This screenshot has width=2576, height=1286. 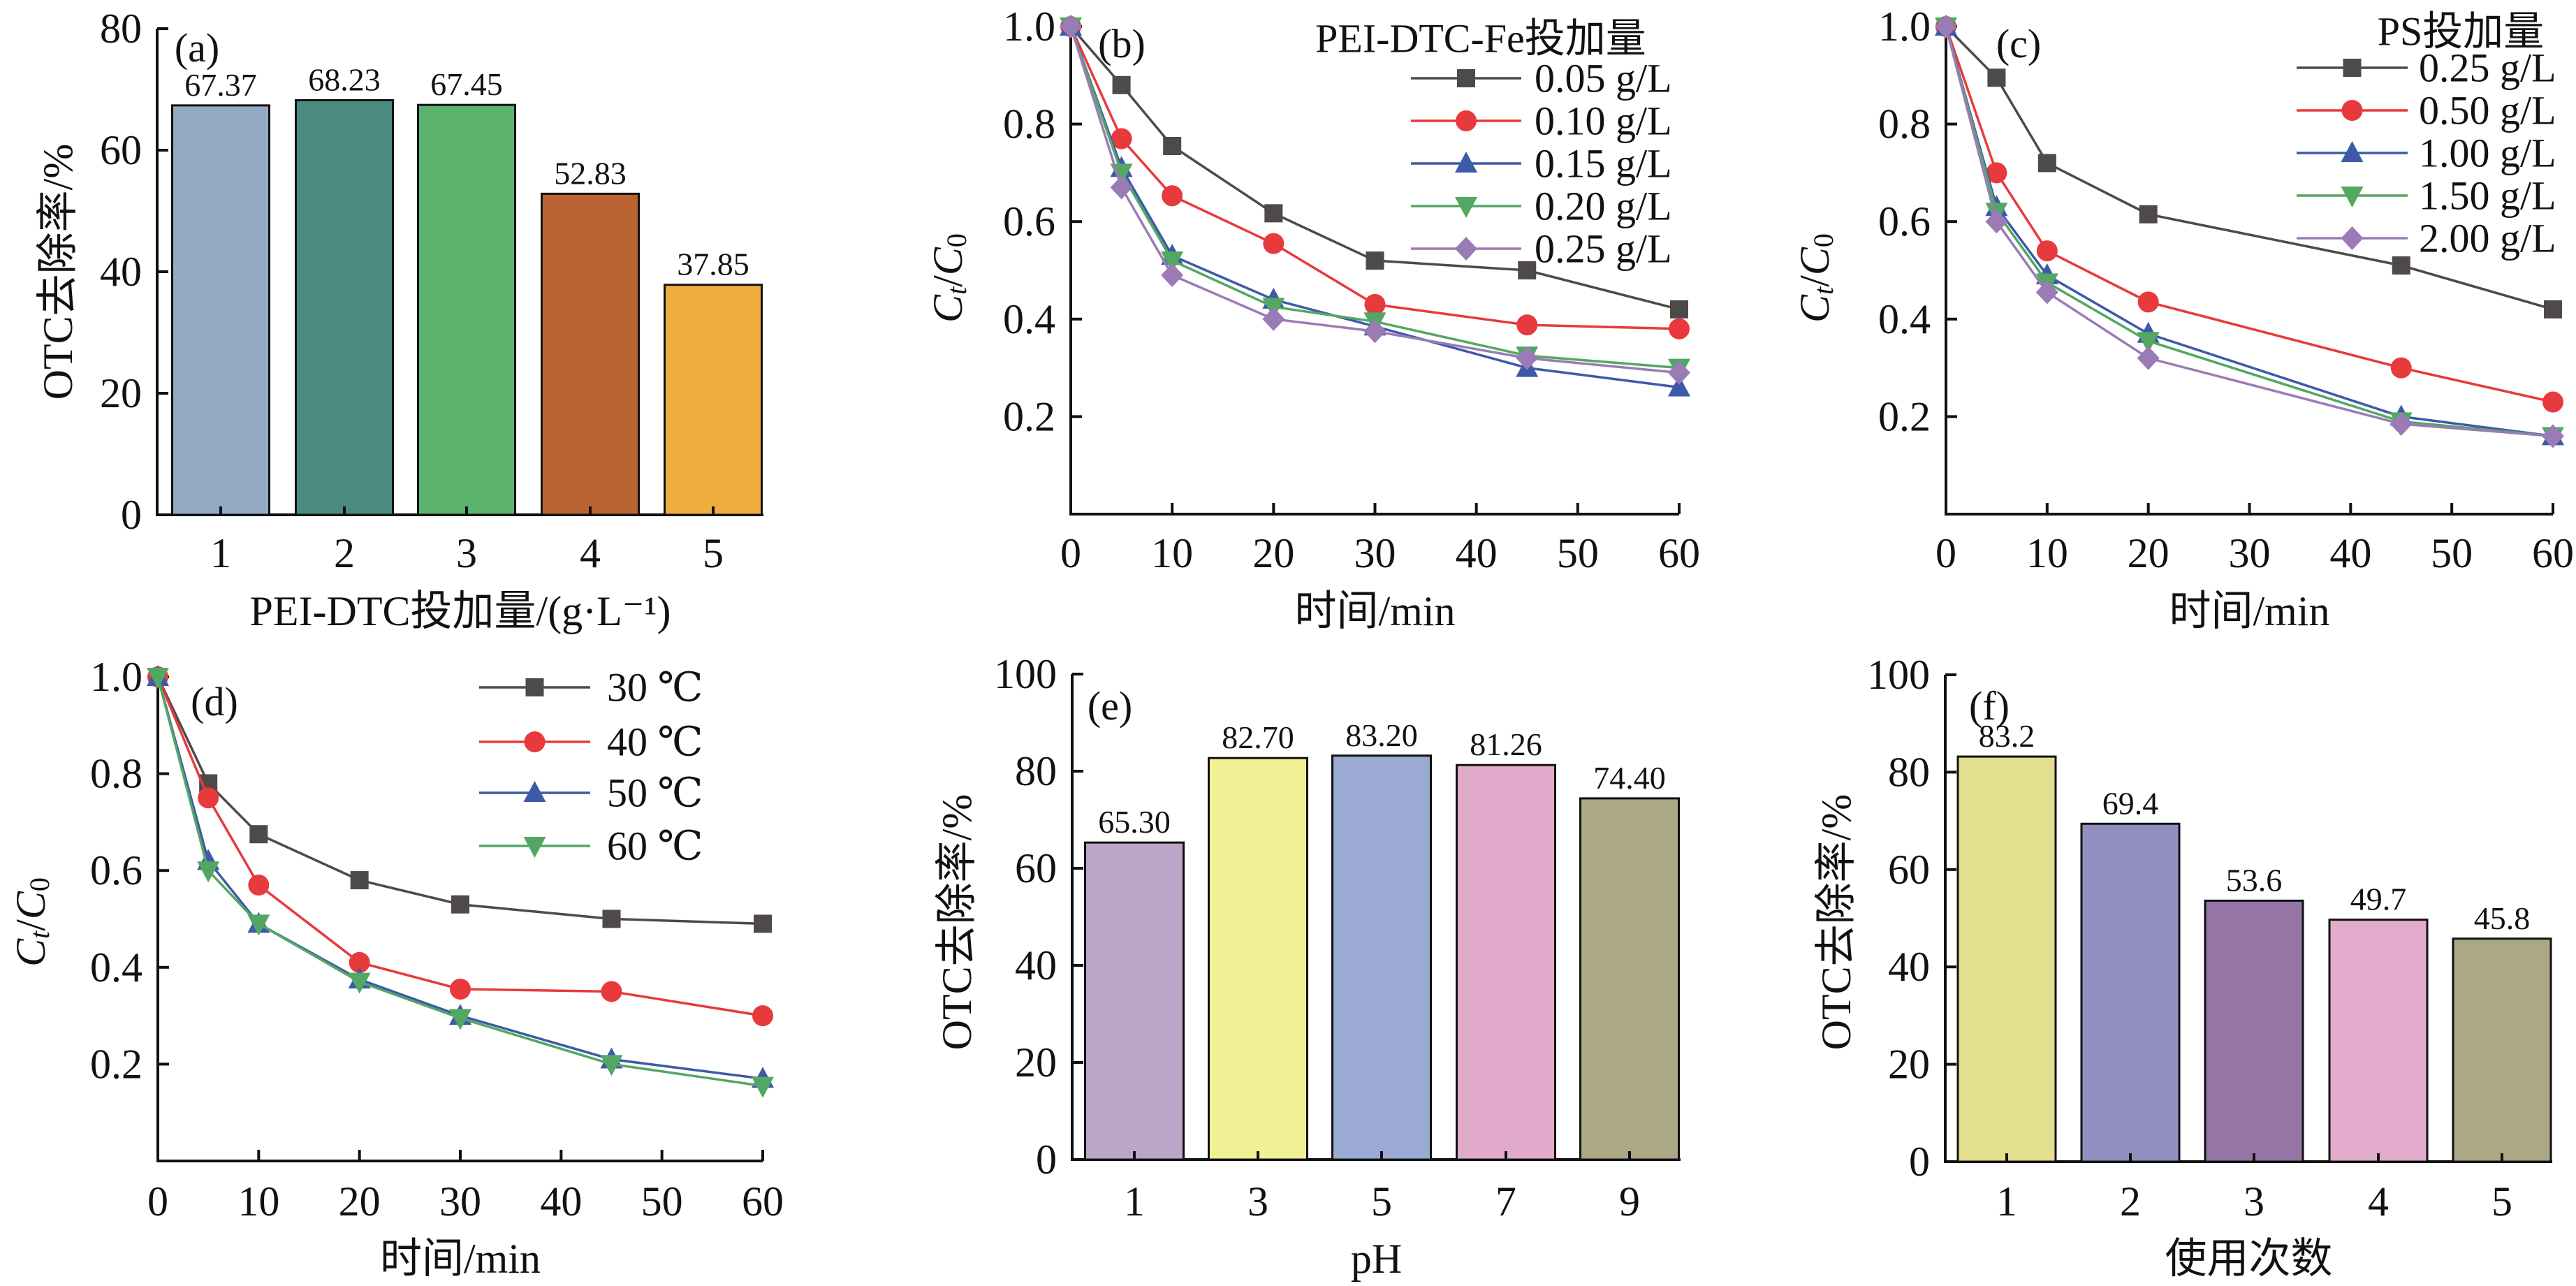 What do you see at coordinates (1629, 1201) in the screenshot?
I see `x-tick-label: 9` at bounding box center [1629, 1201].